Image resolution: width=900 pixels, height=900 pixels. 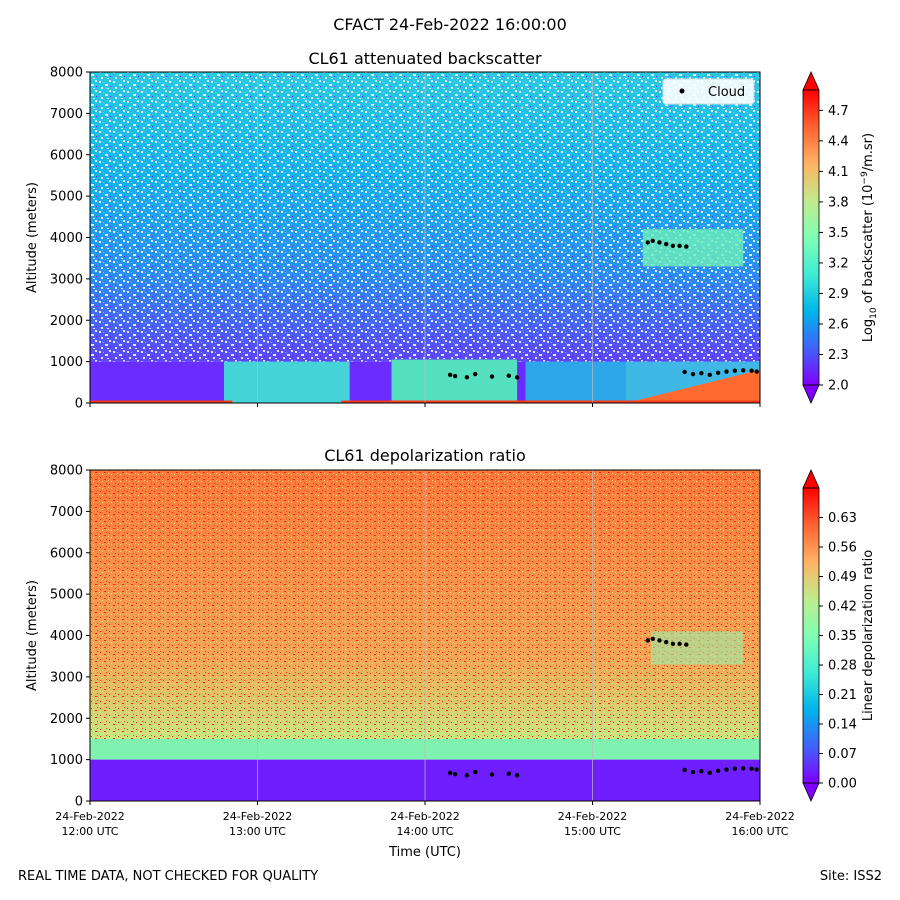 What do you see at coordinates (838, 141) in the screenshot?
I see `colorbar-tick-label: 4.4` at bounding box center [838, 141].